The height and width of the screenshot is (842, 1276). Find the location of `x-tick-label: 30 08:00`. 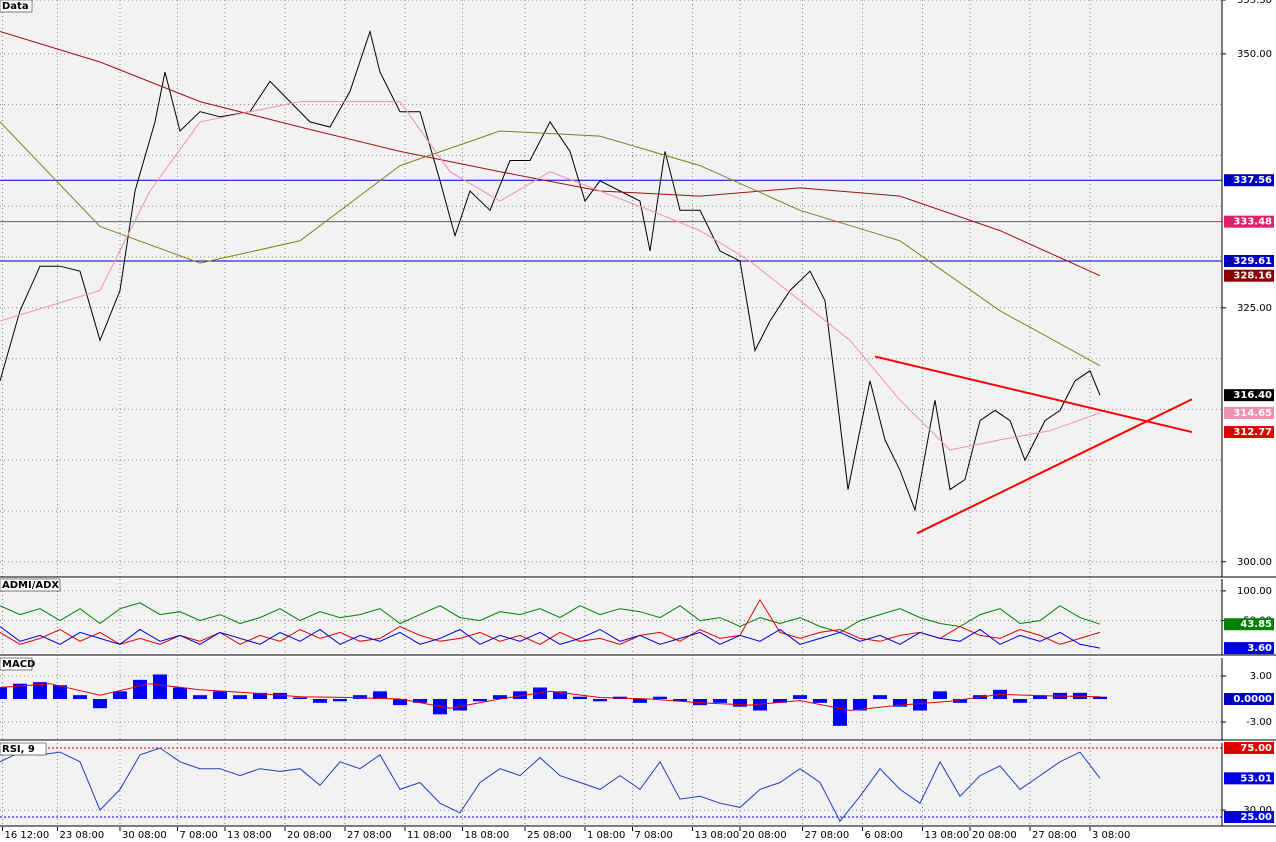

x-tick-label: 30 08:00 is located at coordinates (144, 835).